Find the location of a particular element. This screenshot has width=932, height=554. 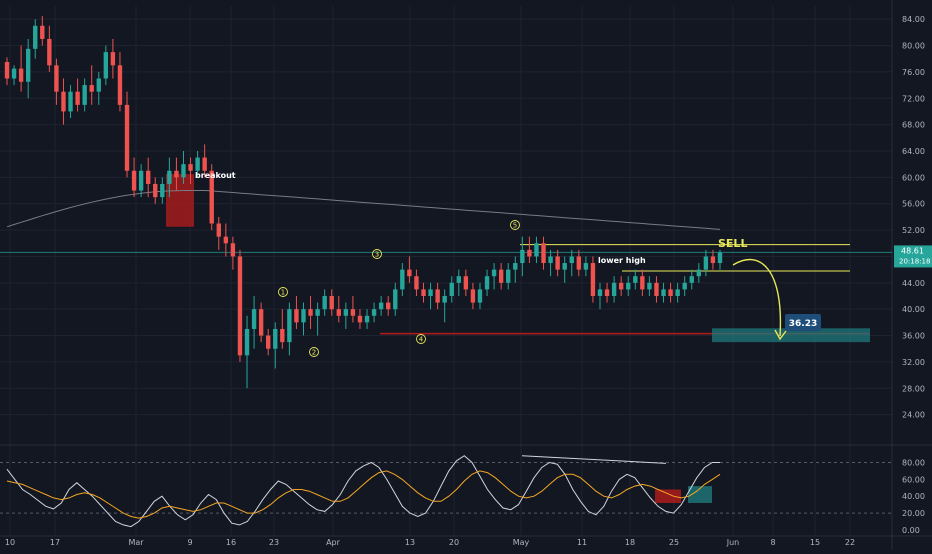

y-tick-label: 44.00 is located at coordinates (913, 283).